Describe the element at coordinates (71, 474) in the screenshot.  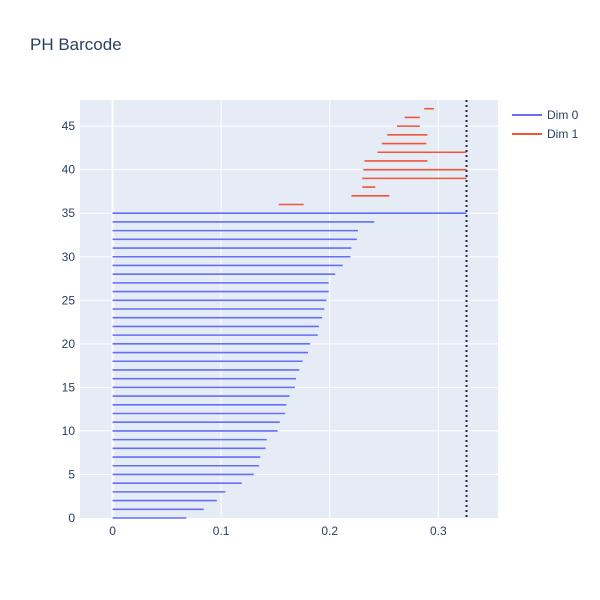
I see `y-tick-label: 5` at that location.